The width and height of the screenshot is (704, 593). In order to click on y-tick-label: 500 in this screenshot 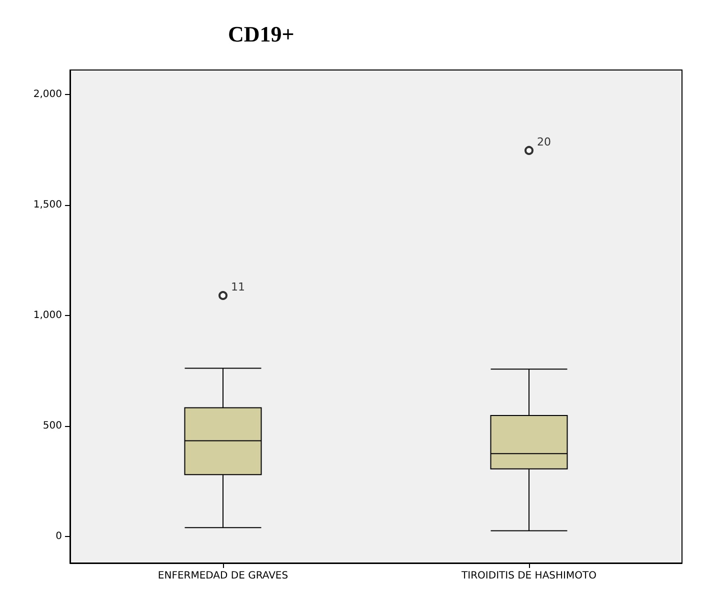, I will do `click(52, 426)`.